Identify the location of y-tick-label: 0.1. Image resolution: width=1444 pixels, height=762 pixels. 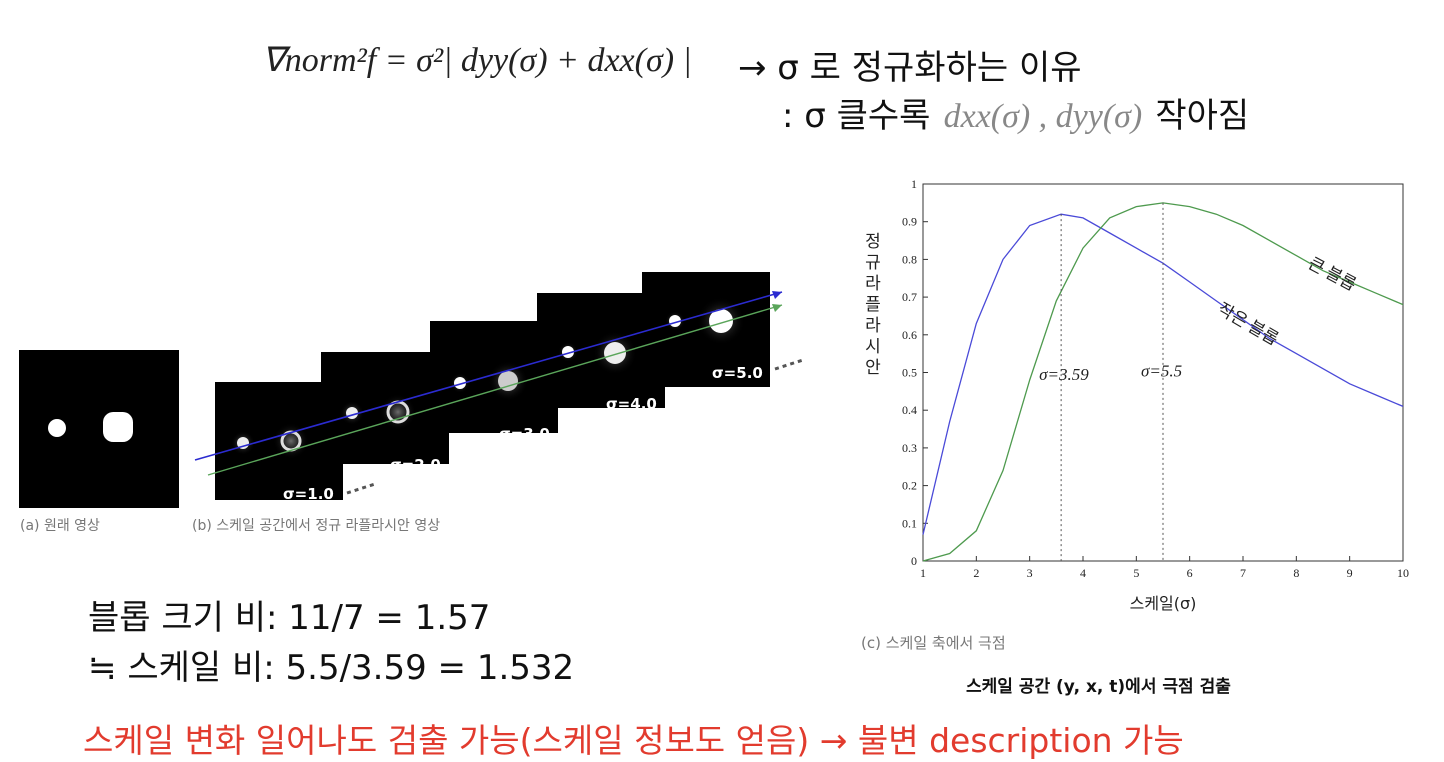
(909, 523).